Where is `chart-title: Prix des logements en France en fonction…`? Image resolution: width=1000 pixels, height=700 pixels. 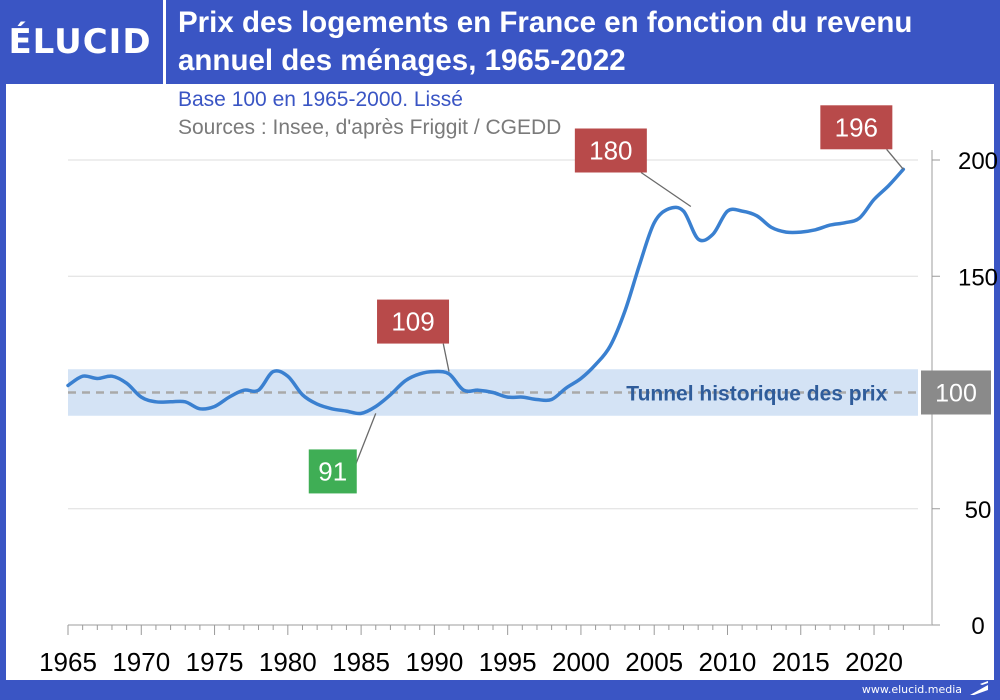
chart-title: Prix des logements en France en fonction… is located at coordinates (585, 42).